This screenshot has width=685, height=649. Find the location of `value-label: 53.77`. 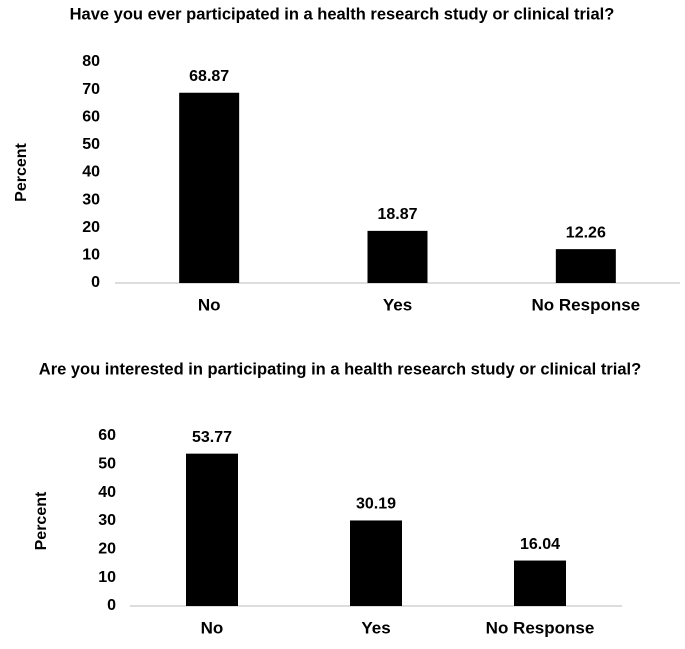

value-label: 53.77 is located at coordinates (212, 437).